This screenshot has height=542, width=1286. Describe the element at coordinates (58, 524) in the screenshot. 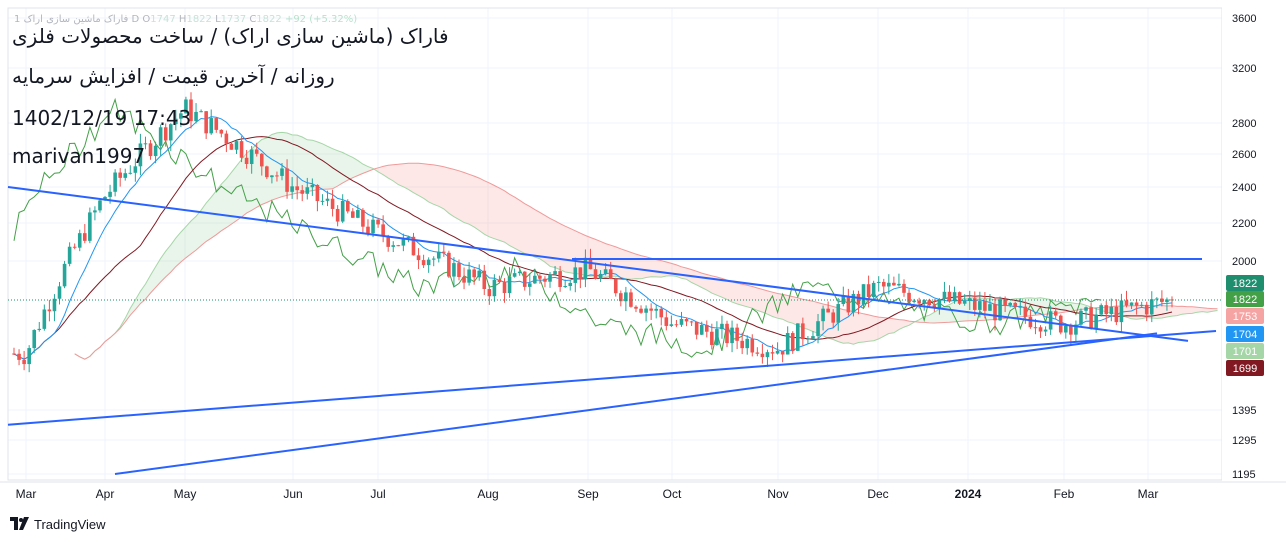

I see `tradingview-footer: TradingView` at that location.